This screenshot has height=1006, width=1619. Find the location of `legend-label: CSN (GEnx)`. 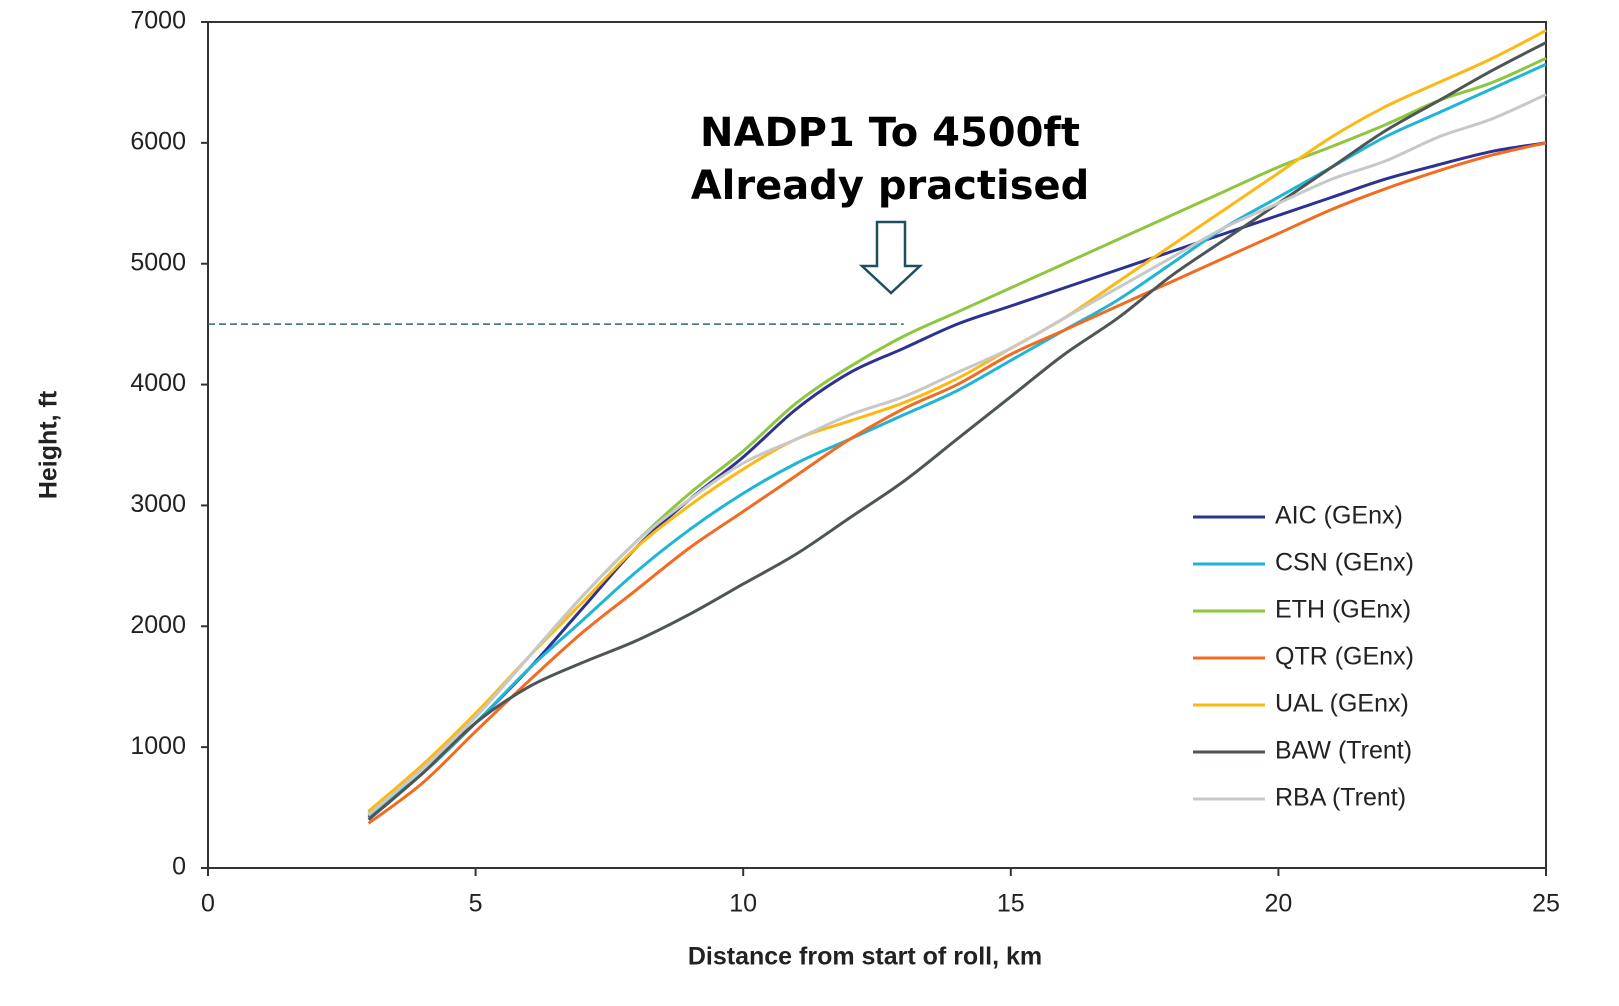

legend-label: CSN (GEnx) is located at coordinates (1344, 563).